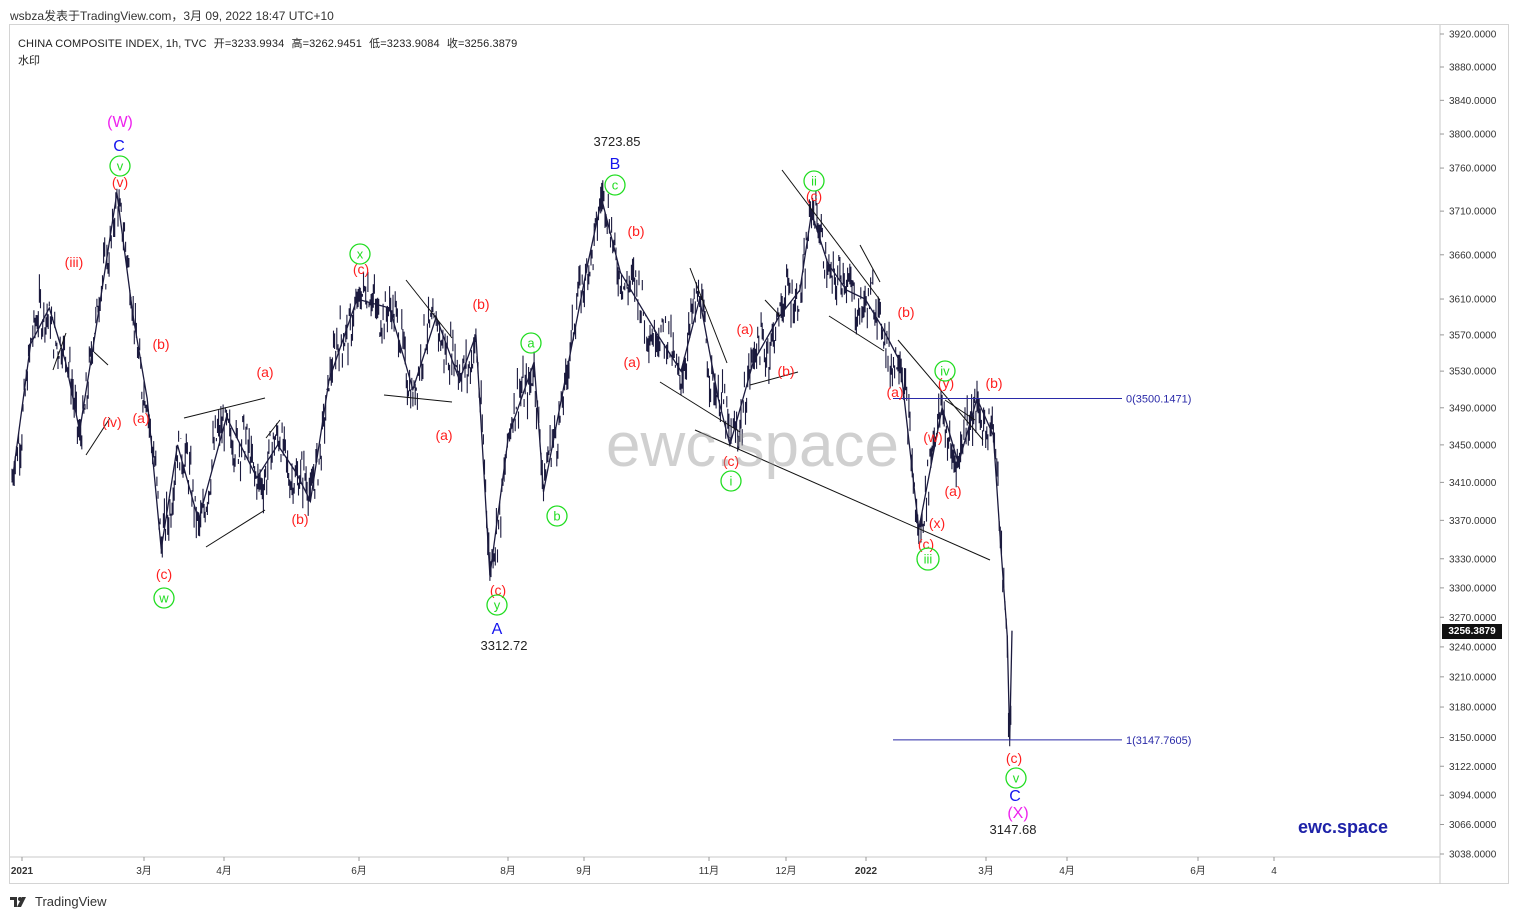 The height and width of the screenshot is (920, 1519). What do you see at coordinates (615, 164) in the screenshot?
I see `wave-label: B` at bounding box center [615, 164].